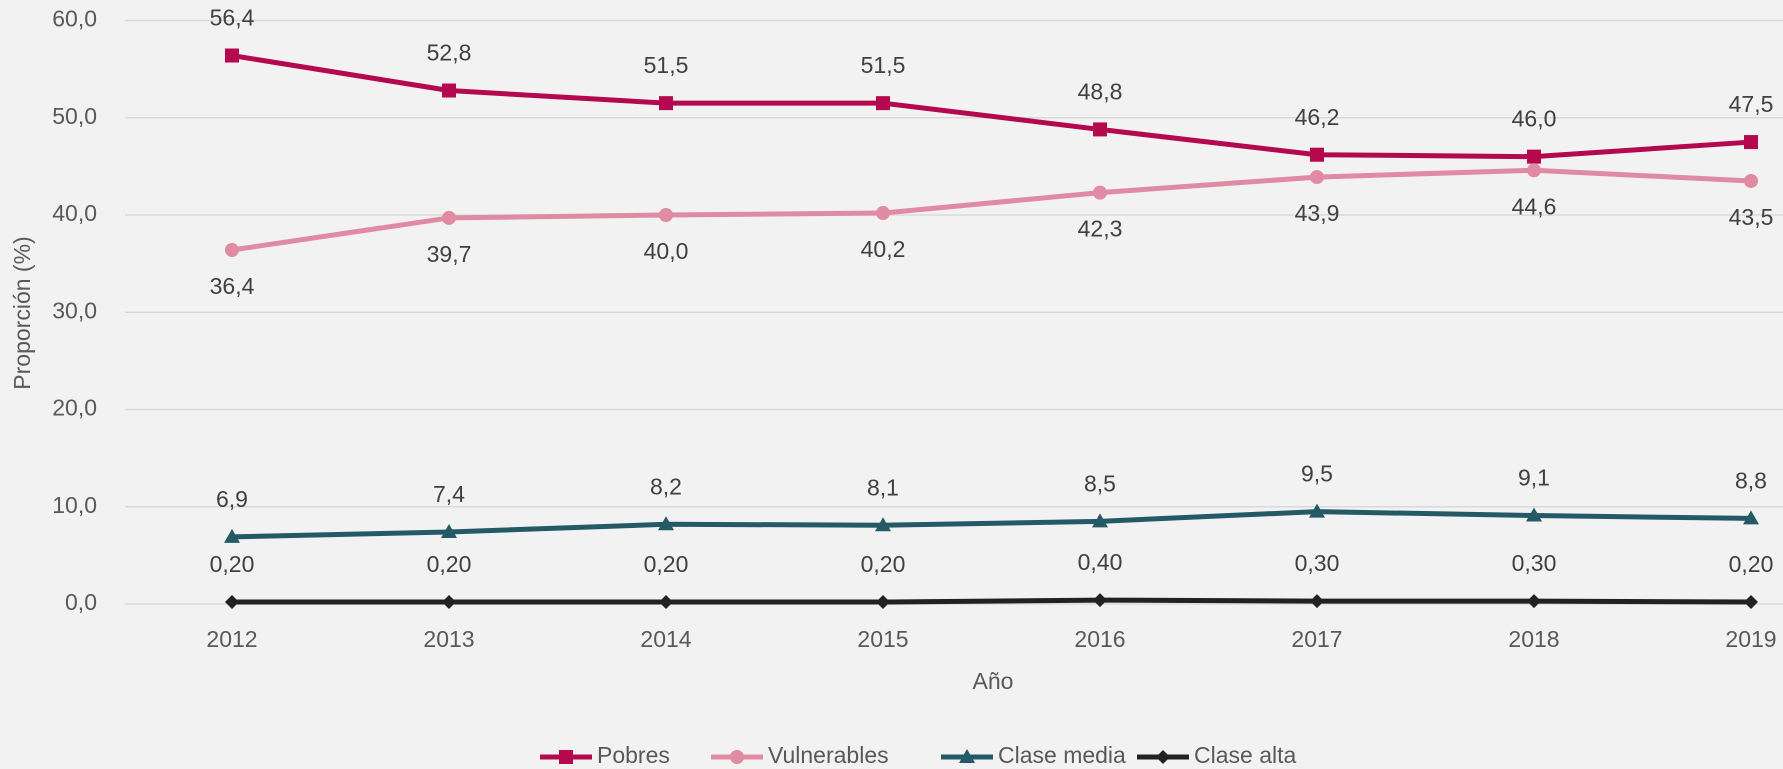 The width and height of the screenshot is (1783, 769). I want to click on y-tick-label: 10,0, so click(74, 505).